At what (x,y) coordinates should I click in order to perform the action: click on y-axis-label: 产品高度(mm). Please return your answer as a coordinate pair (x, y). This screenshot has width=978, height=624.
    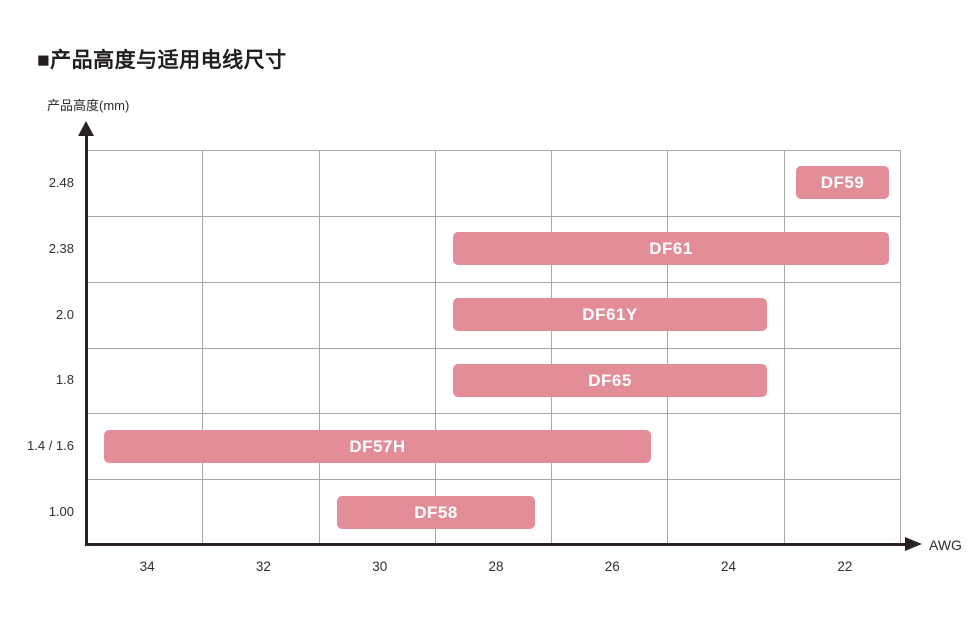
    Looking at the image, I should click on (88, 105).